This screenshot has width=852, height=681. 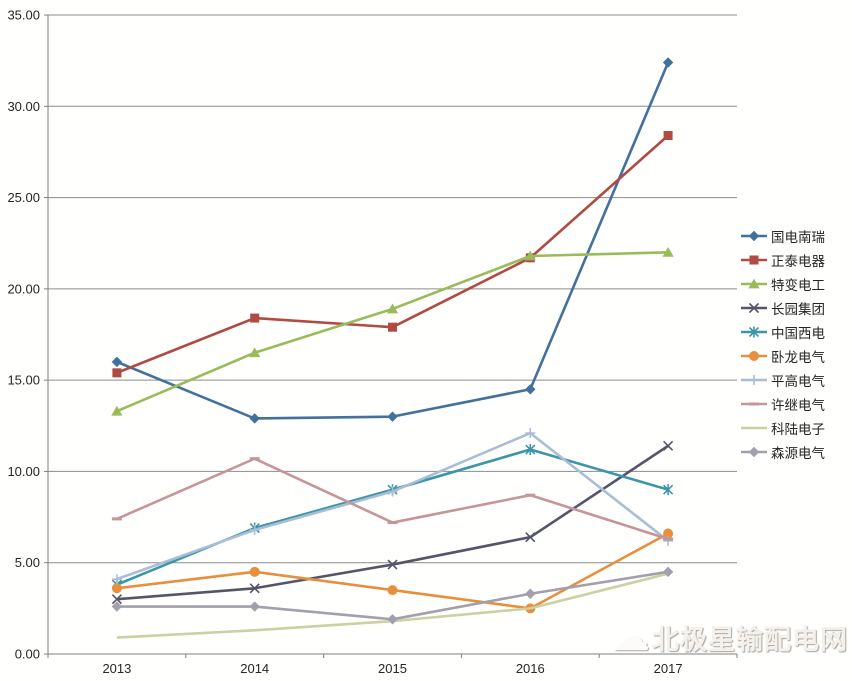 I want to click on legend-label: 长园集团, so click(x=798, y=309).